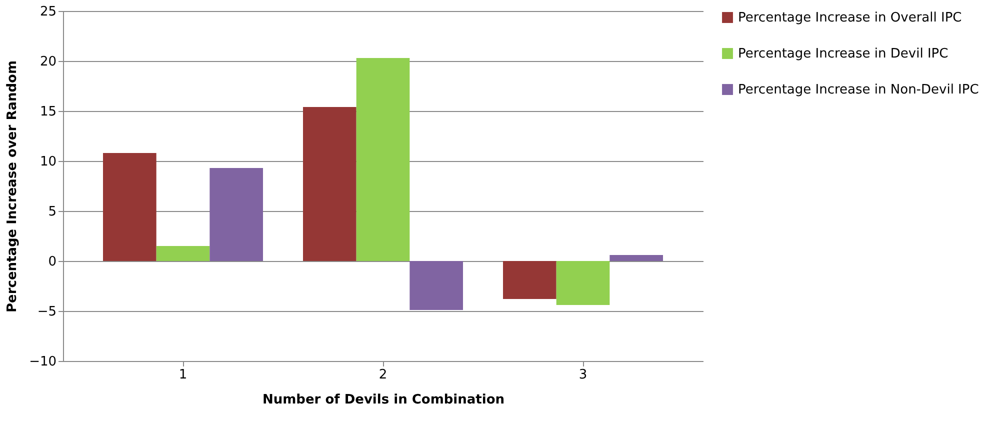 This screenshot has height=436, width=998. Describe the element at coordinates (46, 312) in the screenshot. I see `y-tick-label: −5` at that location.